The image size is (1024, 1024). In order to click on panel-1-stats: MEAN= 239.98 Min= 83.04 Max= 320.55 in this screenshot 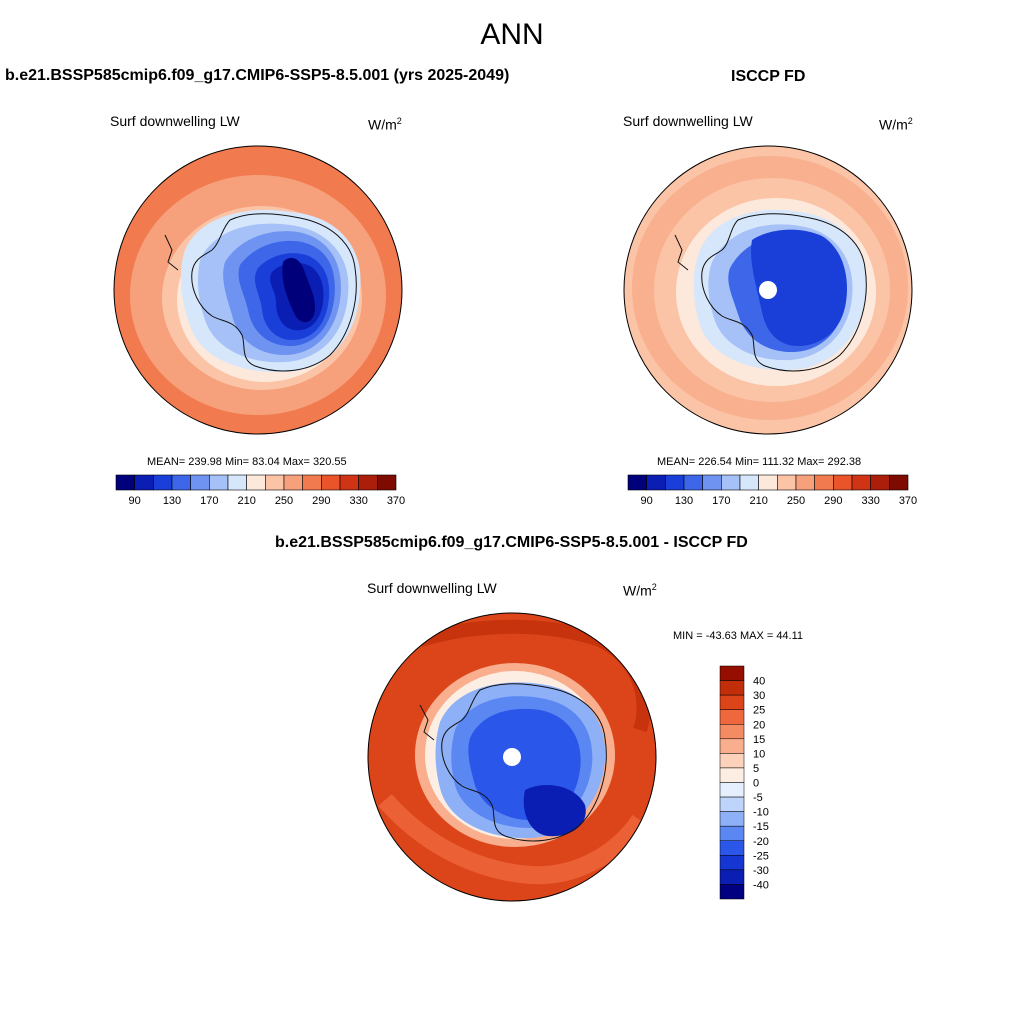, I will do `click(247, 462)`.